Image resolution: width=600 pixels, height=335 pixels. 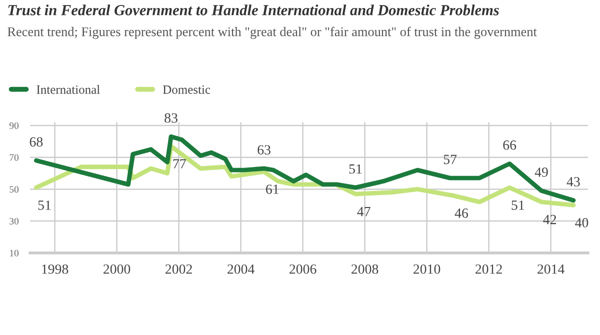 I want to click on annotation: 63, so click(x=264, y=150).